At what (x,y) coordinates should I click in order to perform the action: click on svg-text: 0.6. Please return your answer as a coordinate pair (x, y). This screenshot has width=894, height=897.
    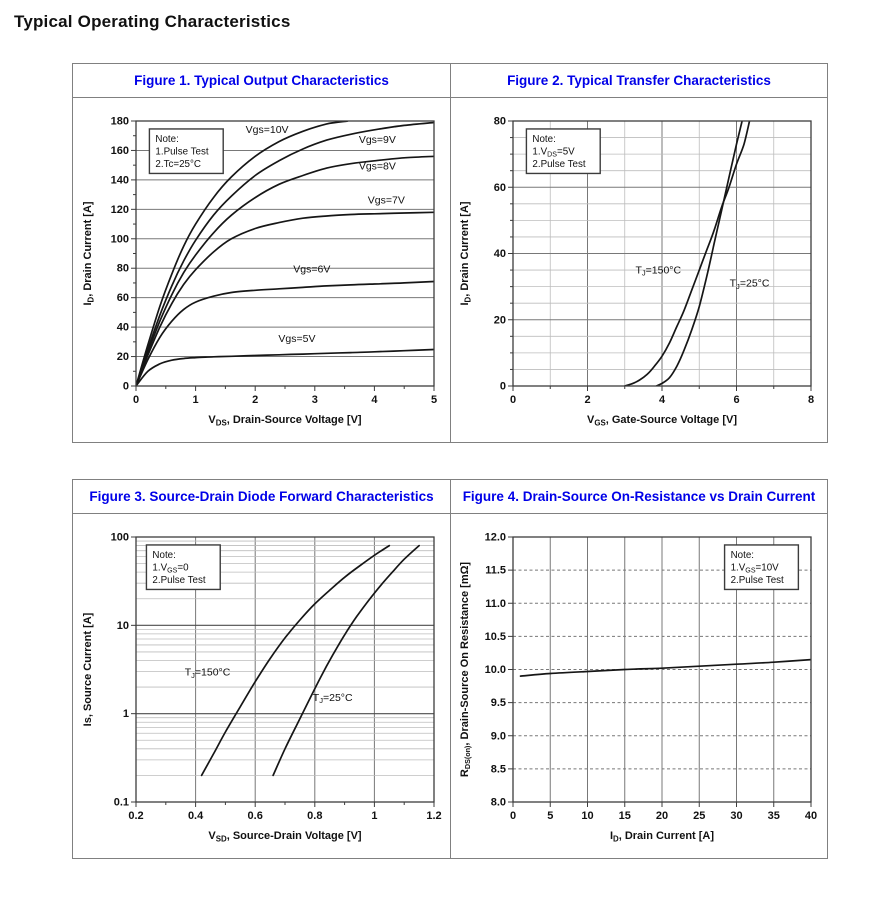
    Looking at the image, I should click on (254, 816).